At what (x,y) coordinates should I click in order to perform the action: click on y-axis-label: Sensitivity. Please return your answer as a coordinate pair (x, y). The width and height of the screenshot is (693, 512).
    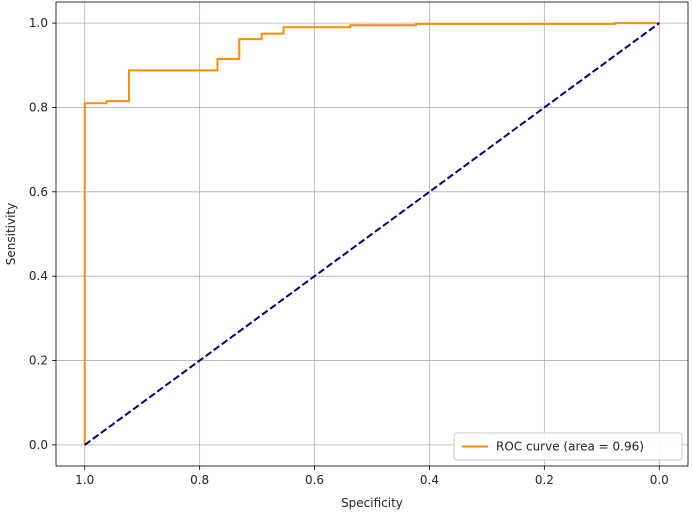
    Looking at the image, I should click on (11, 234).